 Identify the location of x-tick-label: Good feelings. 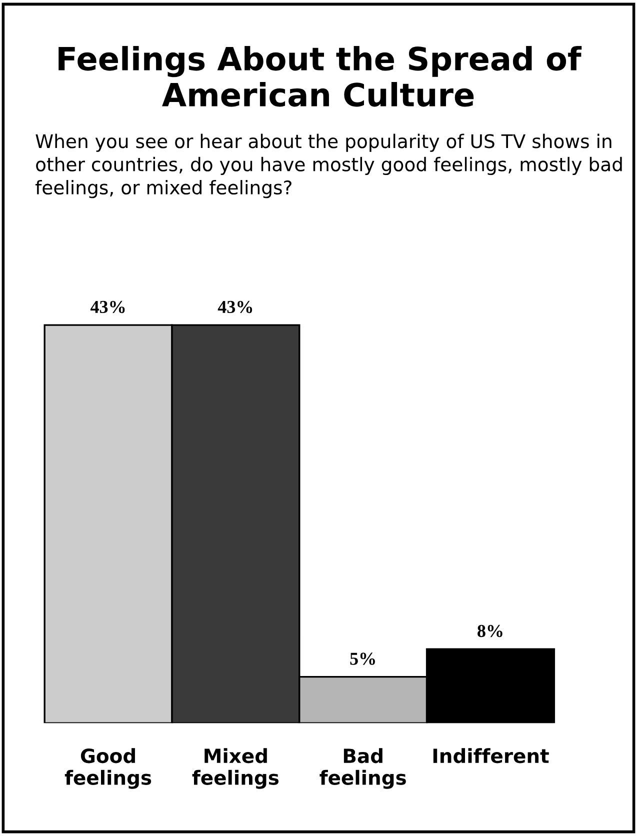
(108, 768).